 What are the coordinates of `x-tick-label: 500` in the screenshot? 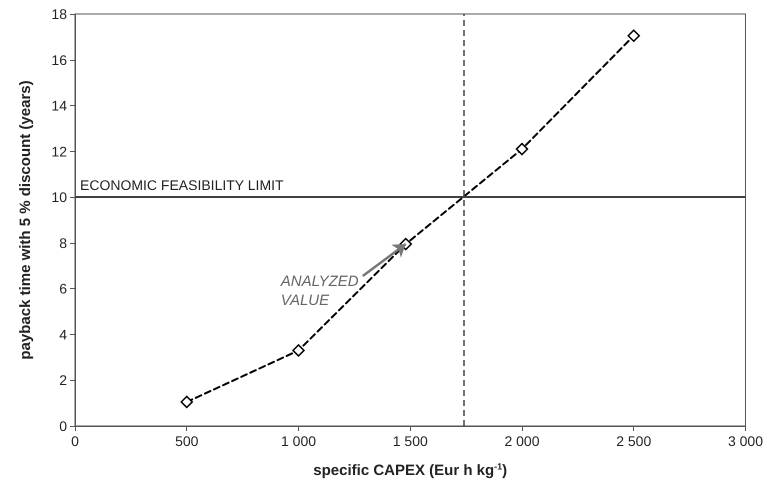 It's located at (187, 441).